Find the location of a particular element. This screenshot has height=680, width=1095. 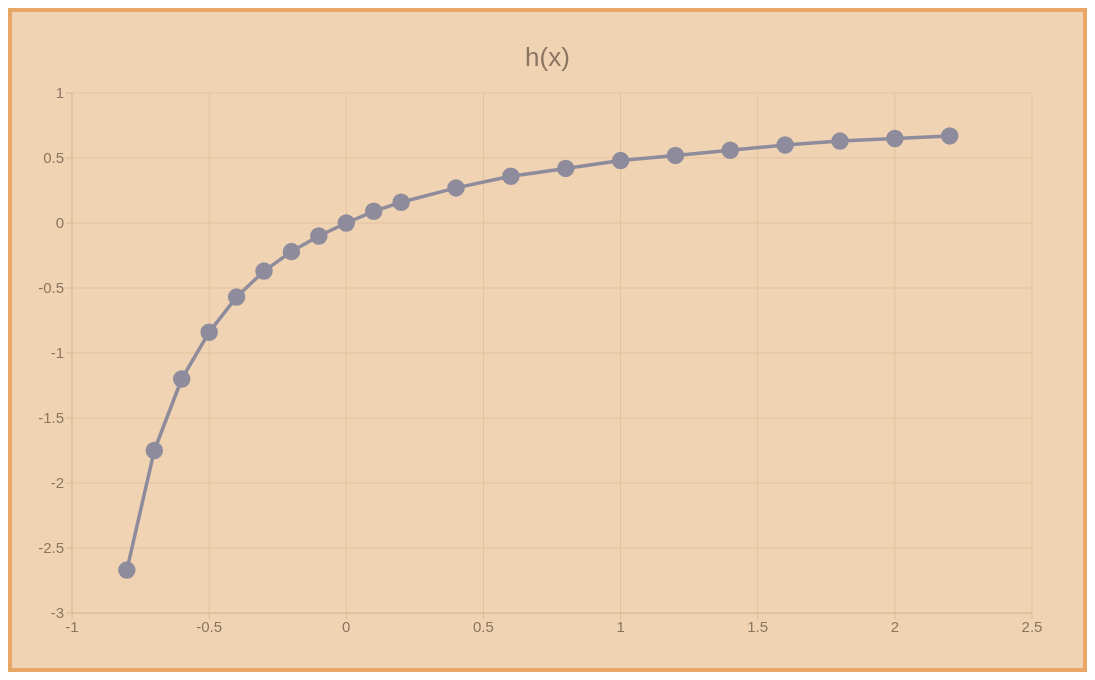

y-tick-label: 0 is located at coordinates (59, 223).